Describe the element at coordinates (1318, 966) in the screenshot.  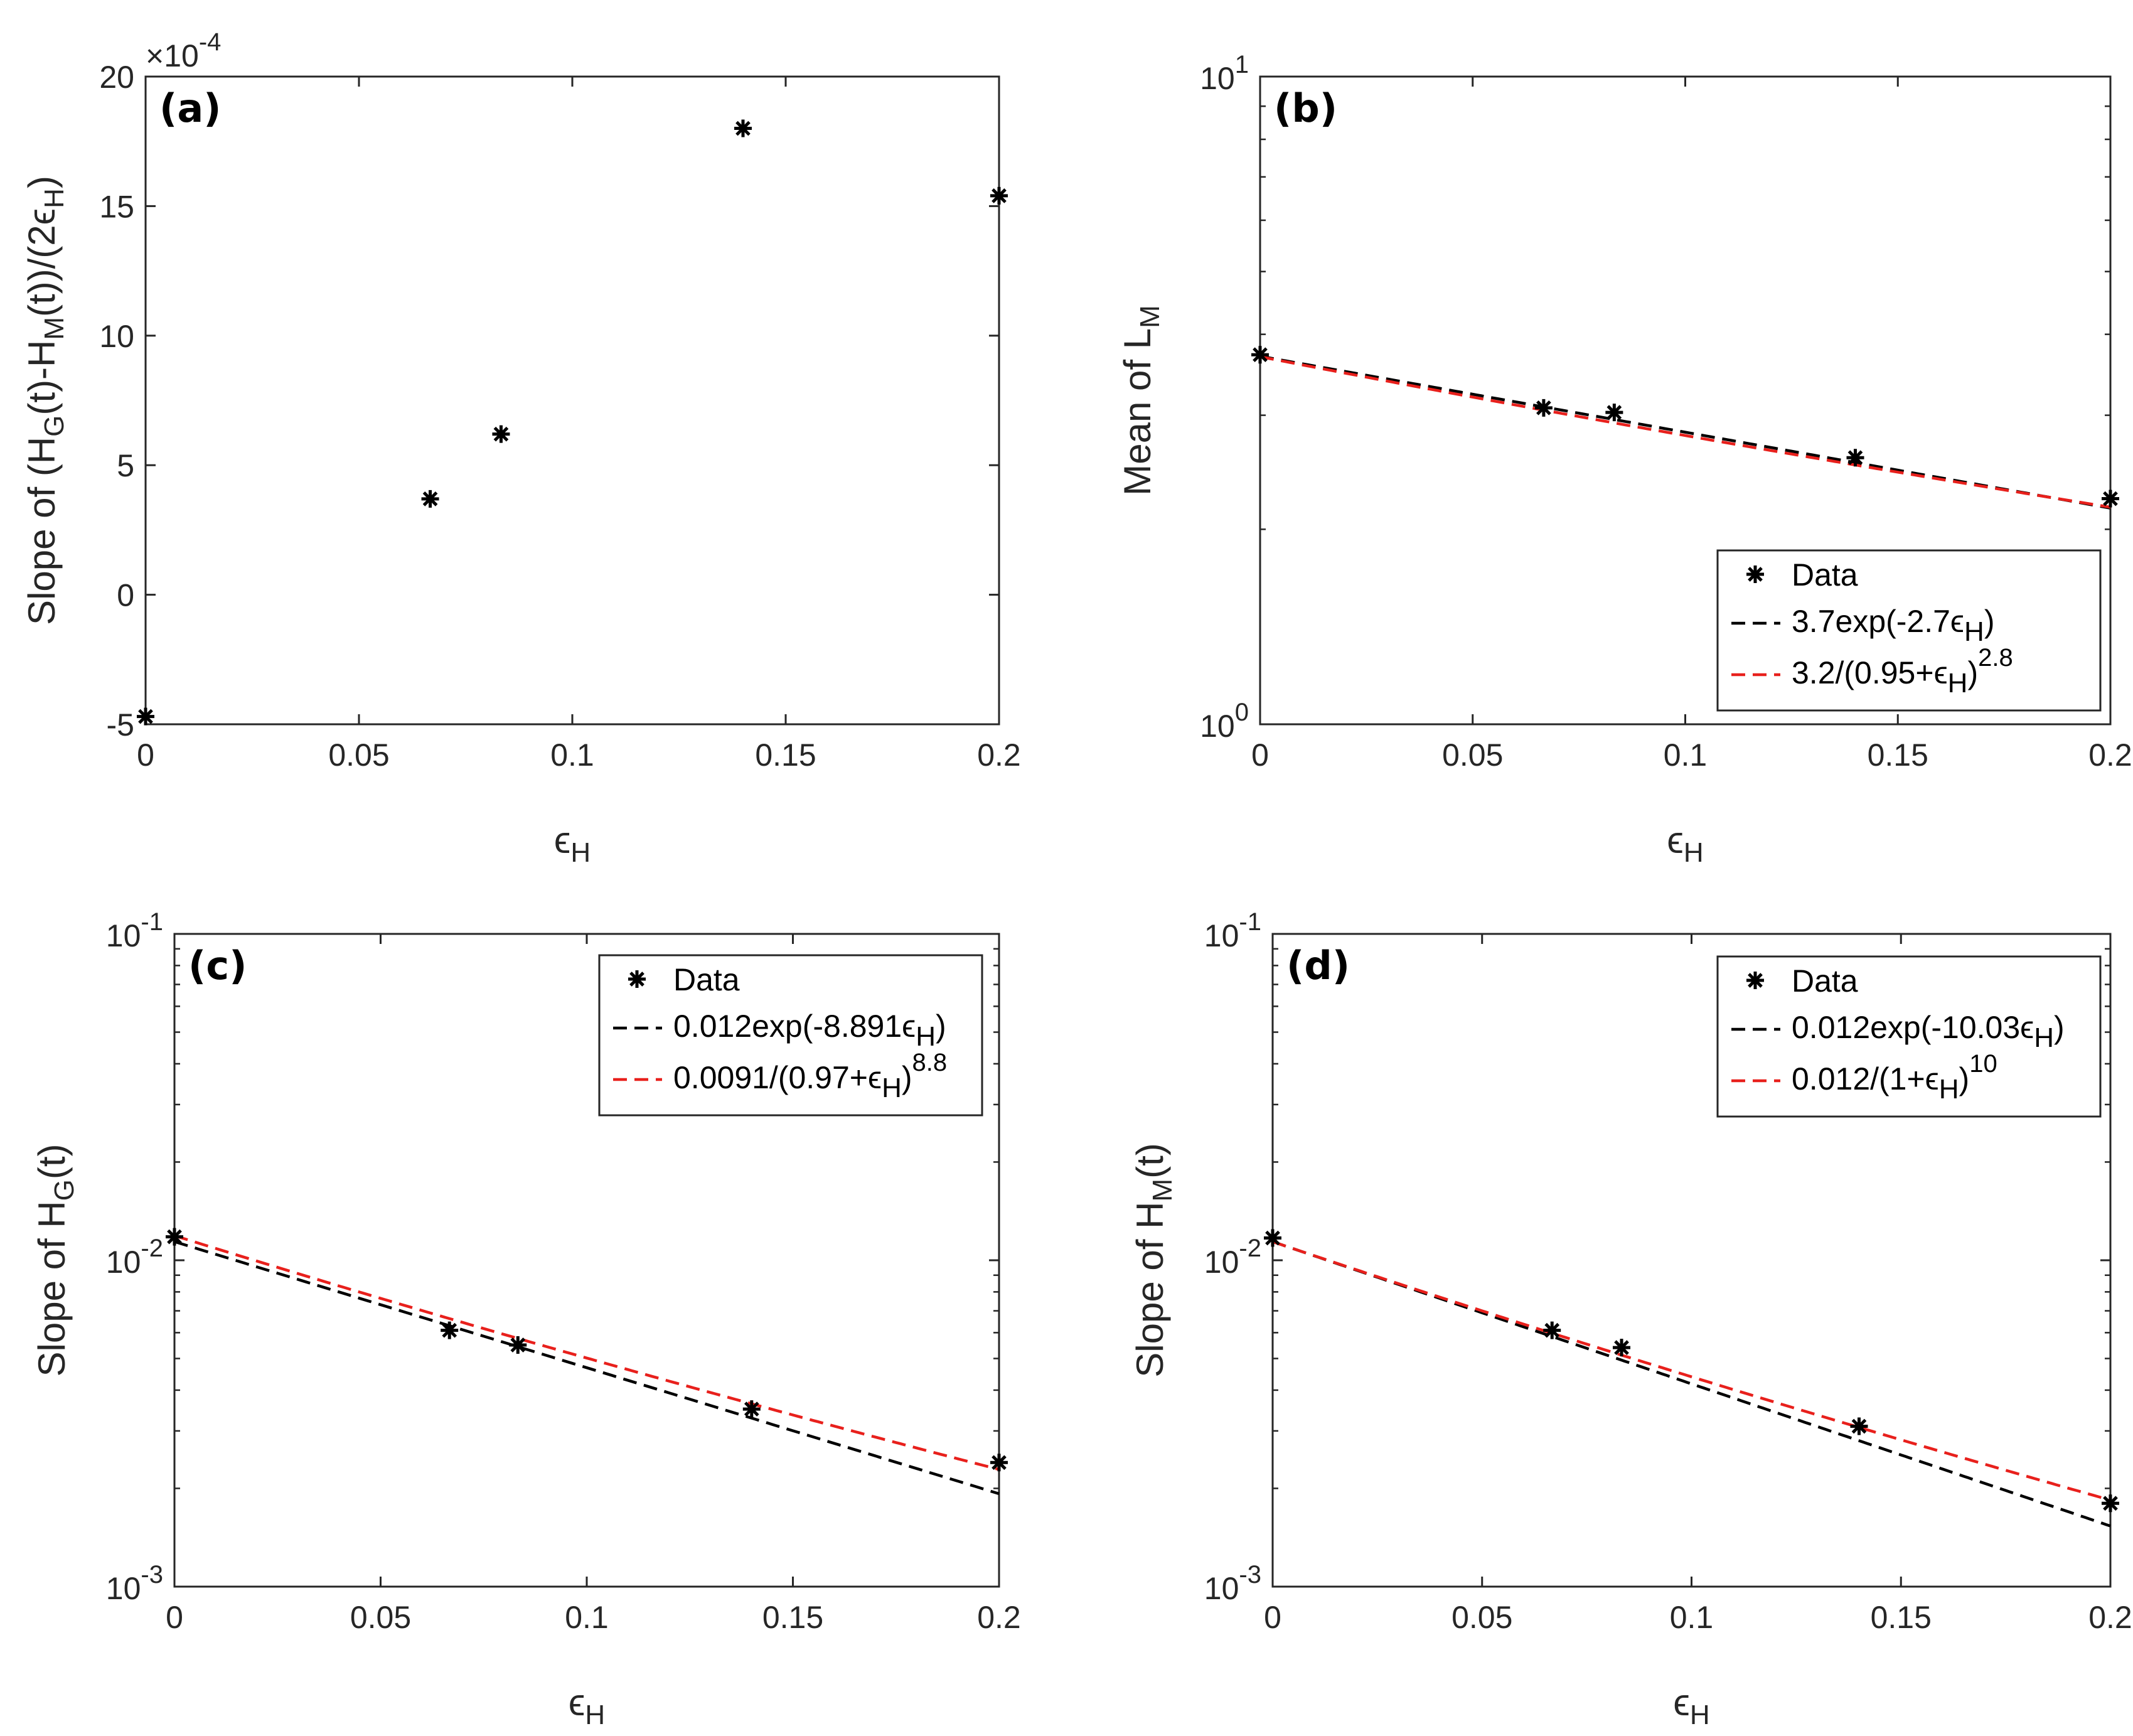
I see `panel-label: (d)` at that location.